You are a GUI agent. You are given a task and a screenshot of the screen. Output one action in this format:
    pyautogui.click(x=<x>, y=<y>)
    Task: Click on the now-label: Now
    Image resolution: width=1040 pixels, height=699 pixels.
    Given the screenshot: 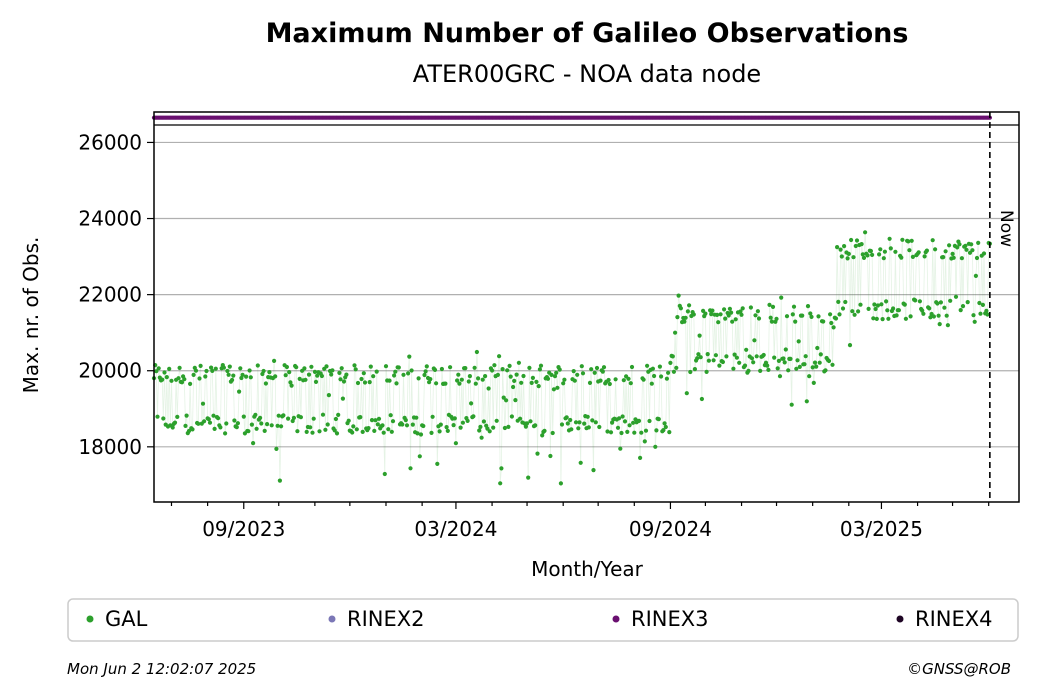 What is the action you would take?
    pyautogui.click(x=1006, y=228)
    